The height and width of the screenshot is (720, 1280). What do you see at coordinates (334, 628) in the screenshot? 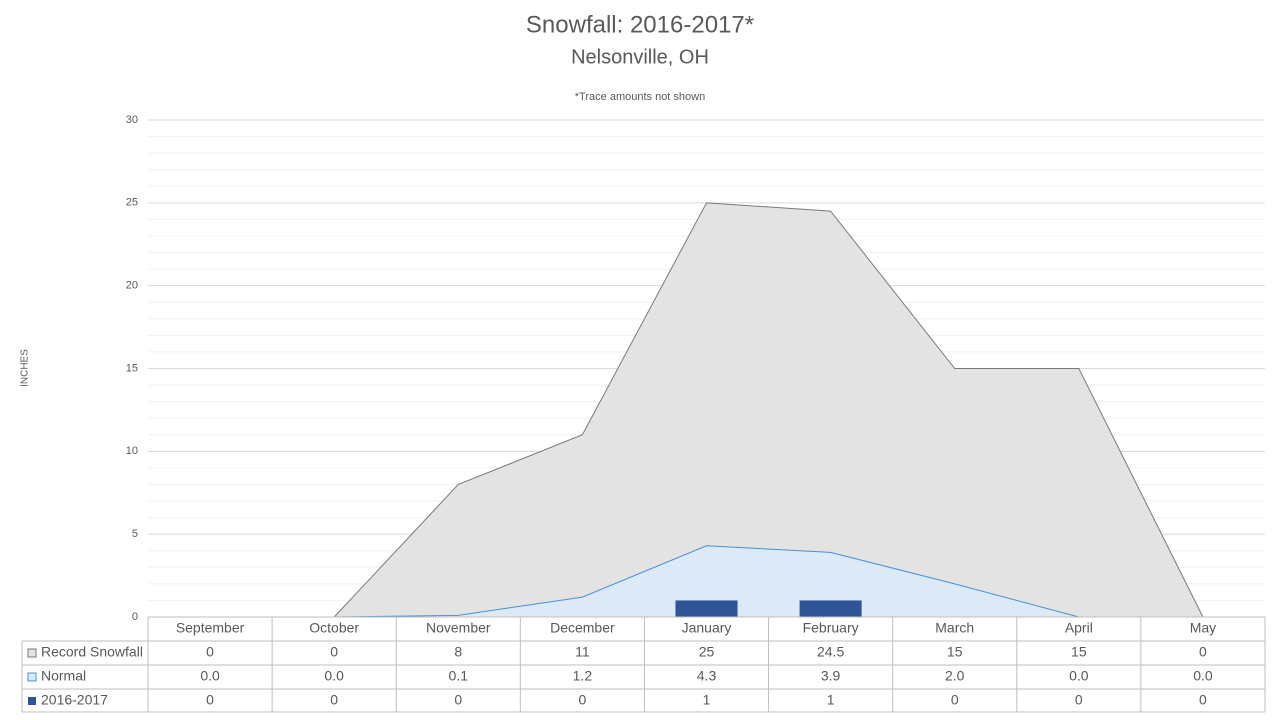
I see `x-tick-label: October` at bounding box center [334, 628].